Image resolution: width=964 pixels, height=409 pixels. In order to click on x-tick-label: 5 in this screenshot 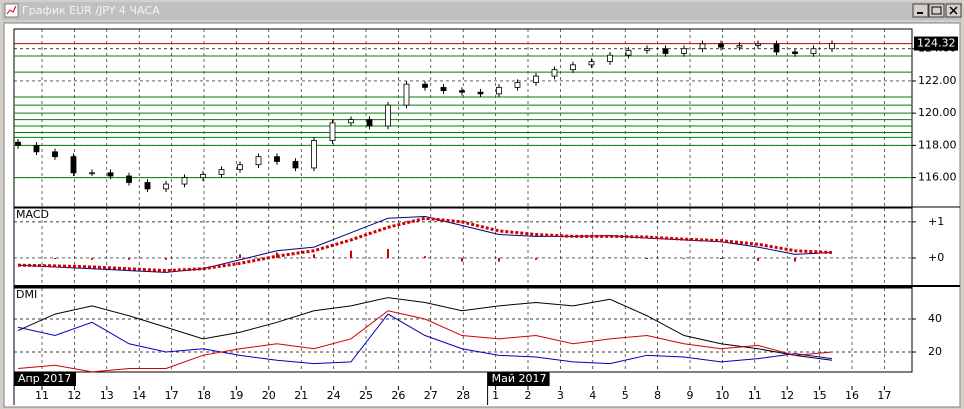, I will do `click(625, 395)`.